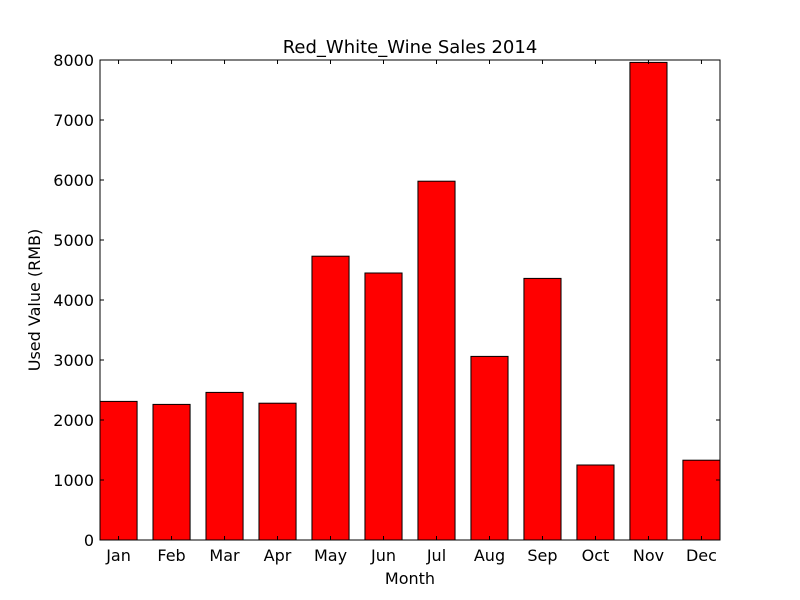 Image resolution: width=800 pixels, height=600 pixels. What do you see at coordinates (701, 555) in the screenshot?
I see `x-tick-label: Dec` at bounding box center [701, 555].